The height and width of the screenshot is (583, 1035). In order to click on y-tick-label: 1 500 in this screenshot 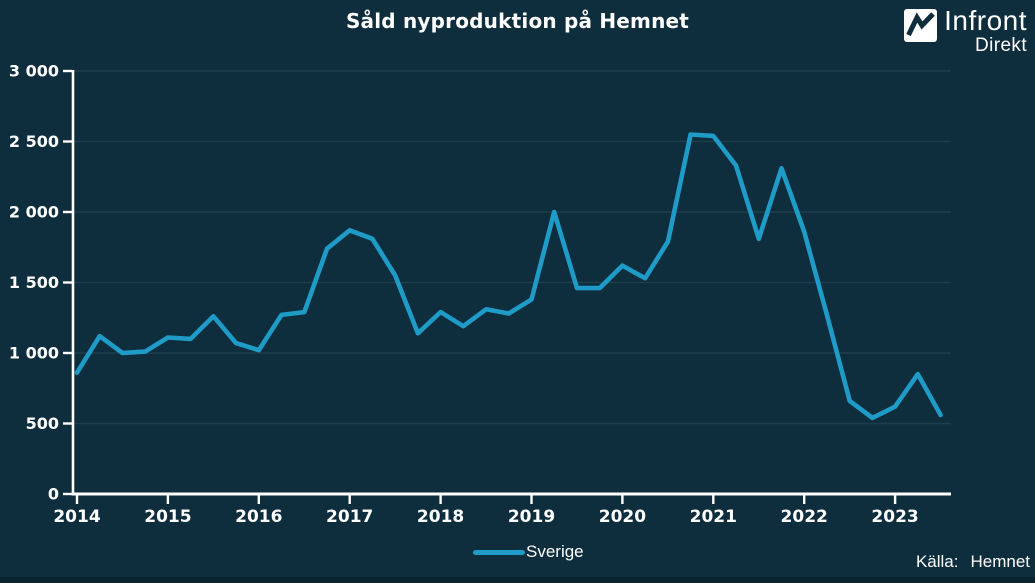, I will do `click(34, 282)`.